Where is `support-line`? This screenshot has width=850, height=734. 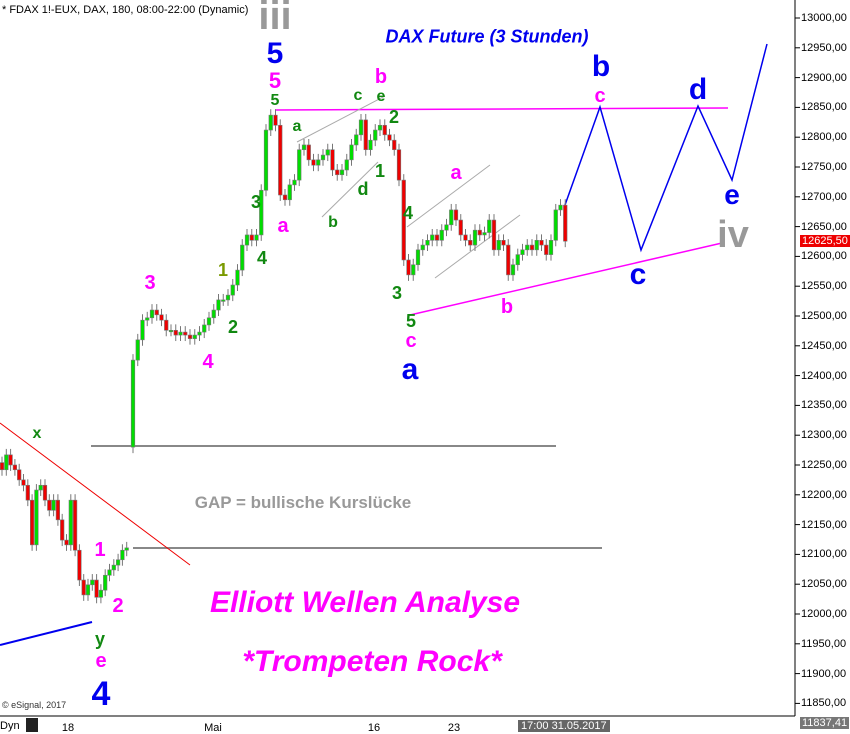
support-line is located at coordinates (46, 633).